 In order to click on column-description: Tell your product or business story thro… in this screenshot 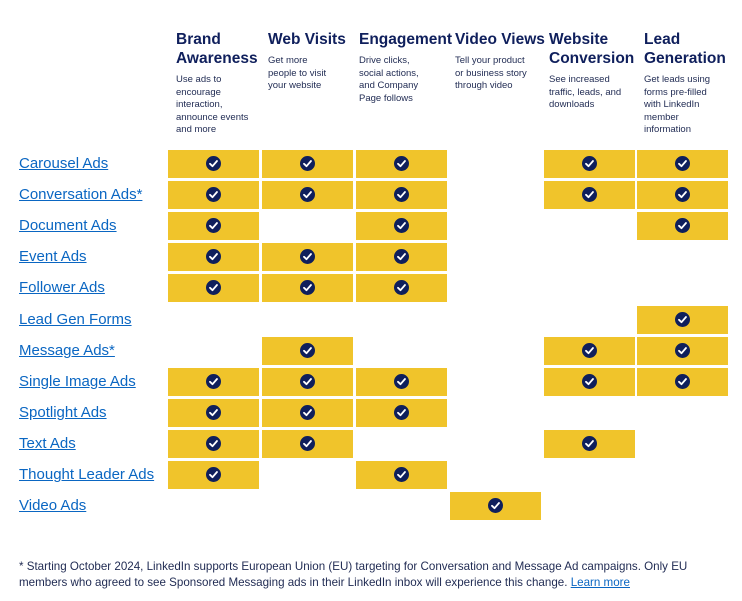, I will do `click(491, 73)`.